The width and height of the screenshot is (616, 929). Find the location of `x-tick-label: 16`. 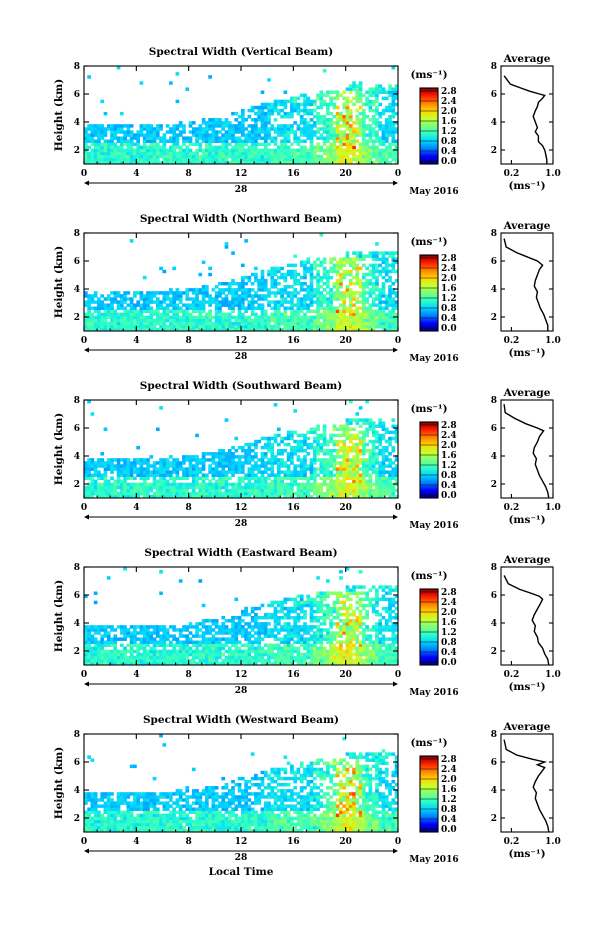

x-tick-label: 16 is located at coordinates (293, 341).